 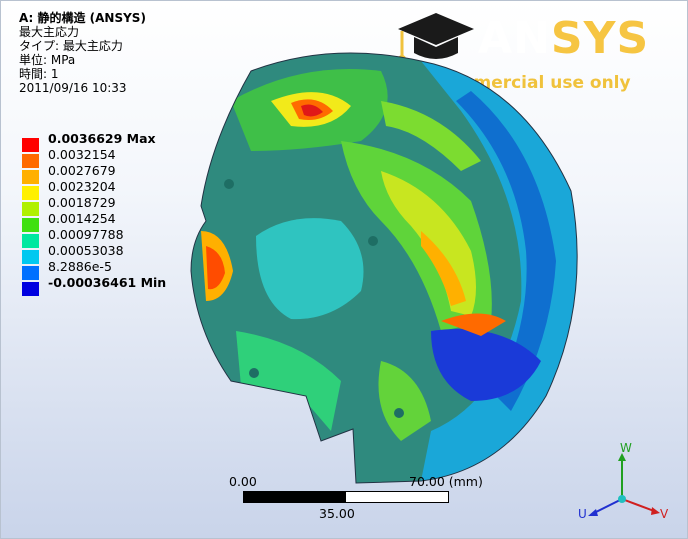 I want to click on scale-mid-label: 35.00, so click(x=337, y=513).